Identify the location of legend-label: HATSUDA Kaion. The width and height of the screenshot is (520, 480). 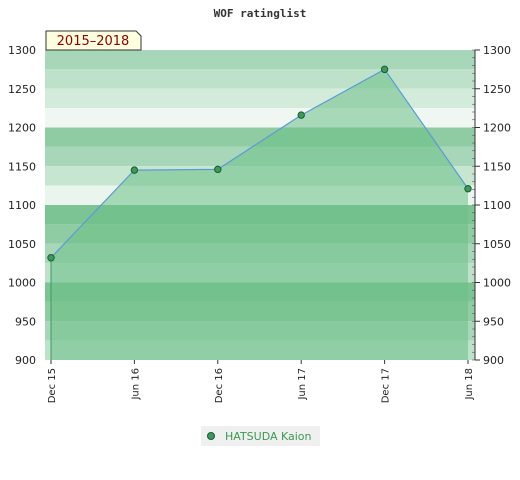
(268, 436).